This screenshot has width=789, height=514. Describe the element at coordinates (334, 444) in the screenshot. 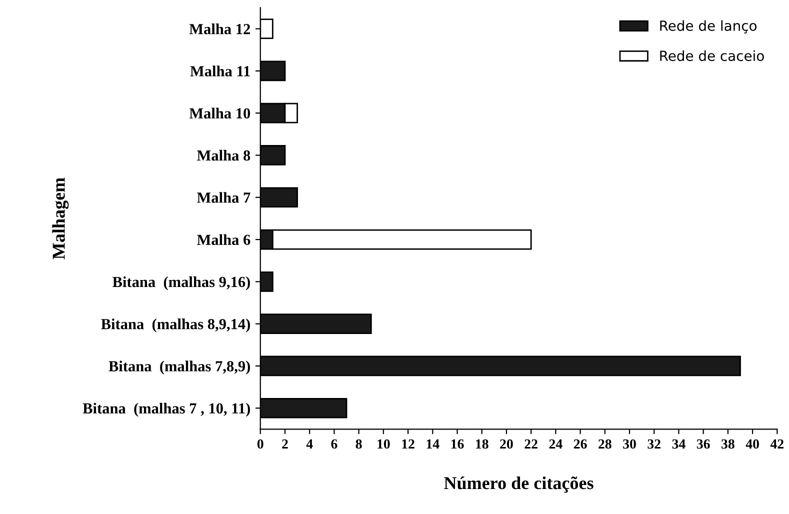

I see `x-tick-label: 6` at that location.